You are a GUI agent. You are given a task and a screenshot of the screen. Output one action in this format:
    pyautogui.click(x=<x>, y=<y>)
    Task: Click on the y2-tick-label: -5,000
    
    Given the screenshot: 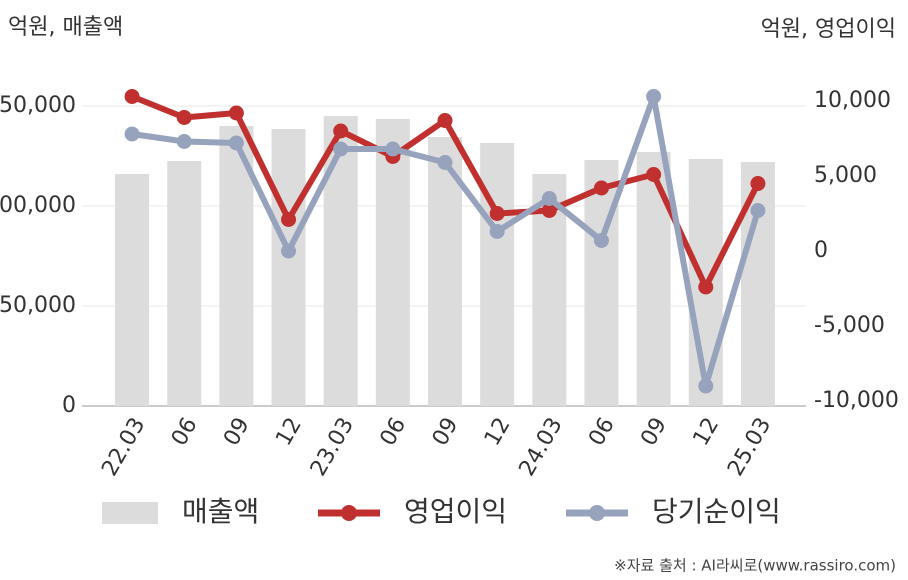 What is the action you would take?
    pyautogui.click(x=849, y=325)
    